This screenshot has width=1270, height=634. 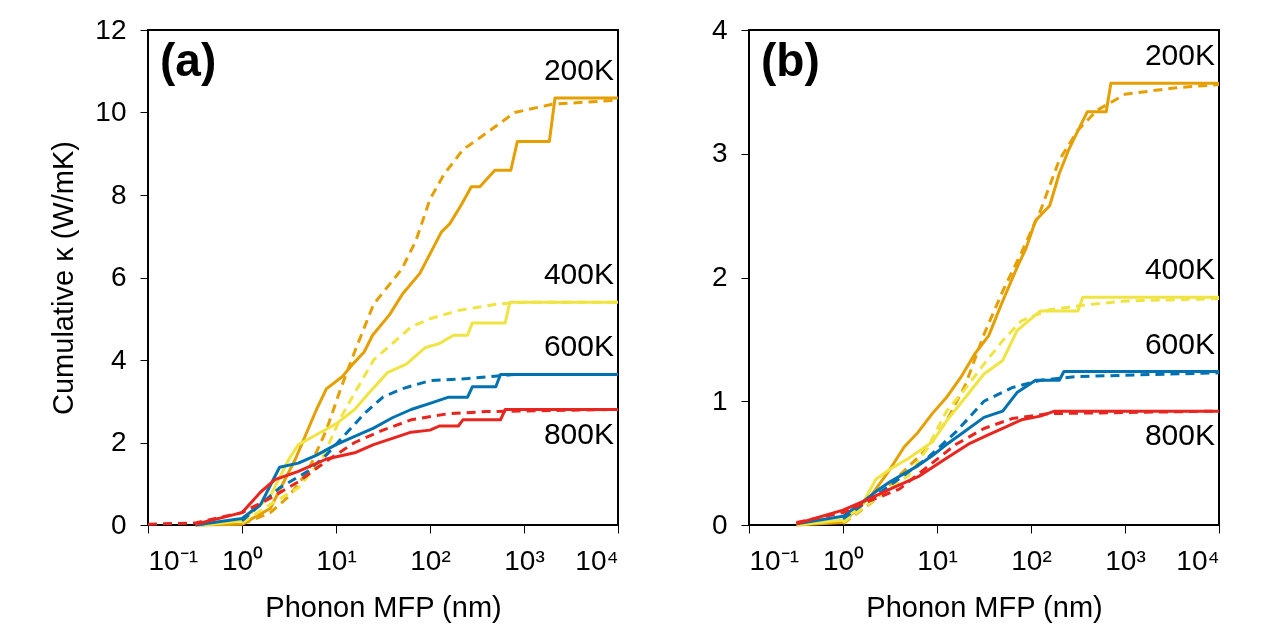 What do you see at coordinates (118, 194) in the screenshot?
I see `y-tick-label: 8` at bounding box center [118, 194].